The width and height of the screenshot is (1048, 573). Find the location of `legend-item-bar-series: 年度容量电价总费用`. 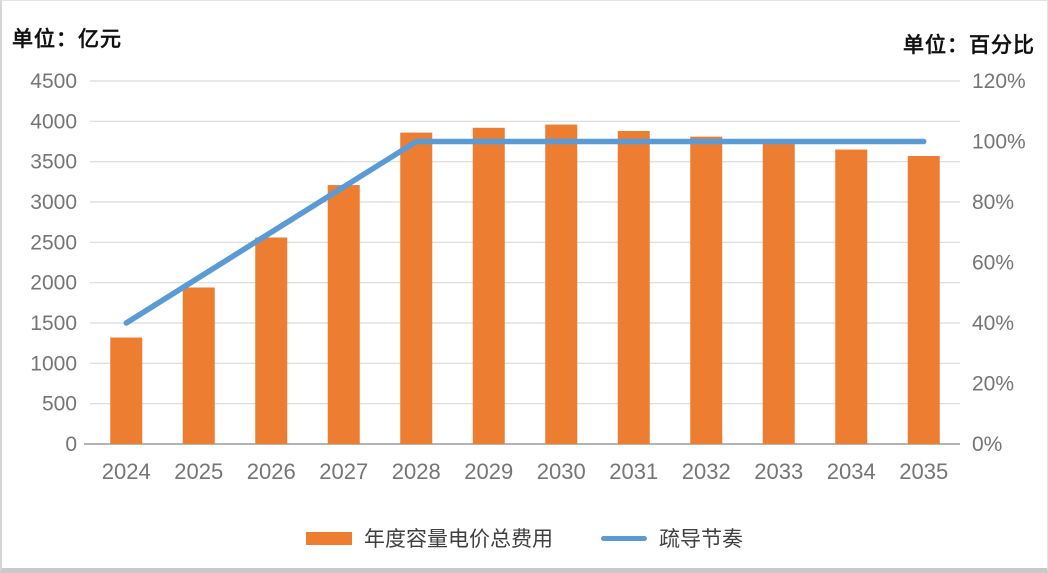

legend-item-bar-series: 年度容量电价总费用 is located at coordinates (429, 538).